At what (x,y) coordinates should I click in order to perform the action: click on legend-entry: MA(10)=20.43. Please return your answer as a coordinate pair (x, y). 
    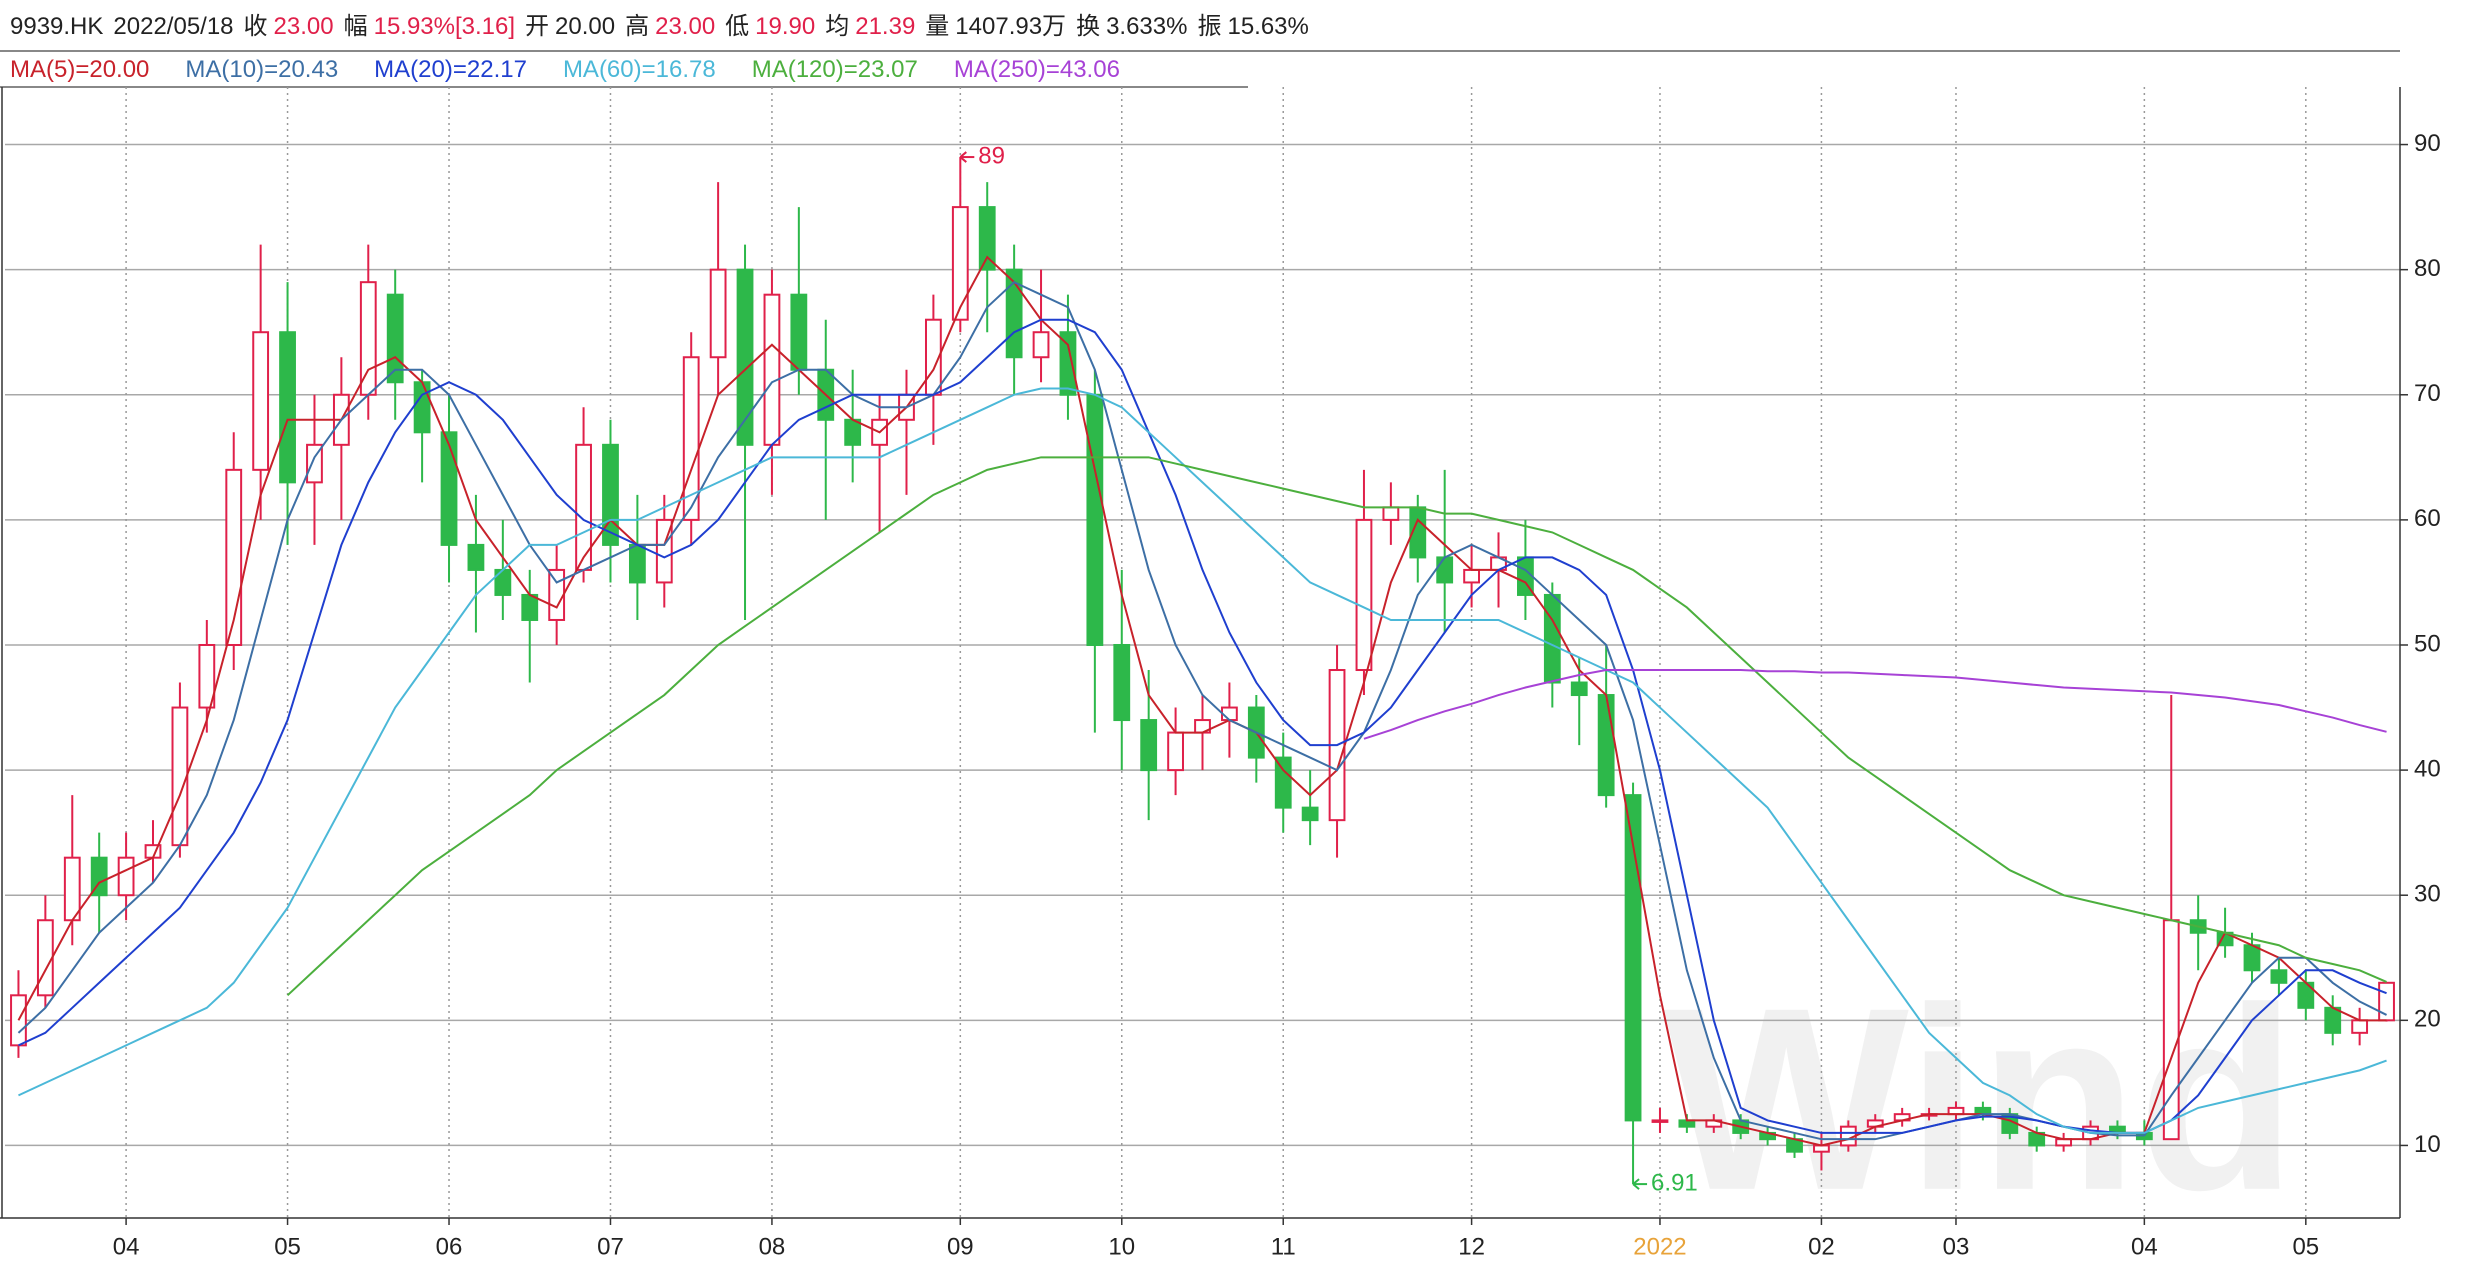
    Looking at the image, I should click on (262, 69).